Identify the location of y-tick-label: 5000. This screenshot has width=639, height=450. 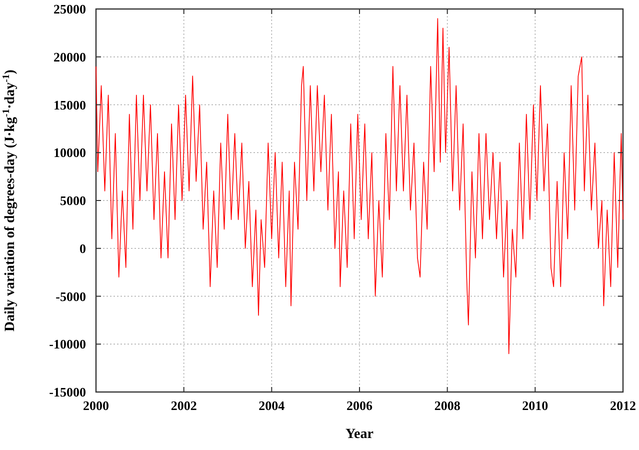
(73, 200).